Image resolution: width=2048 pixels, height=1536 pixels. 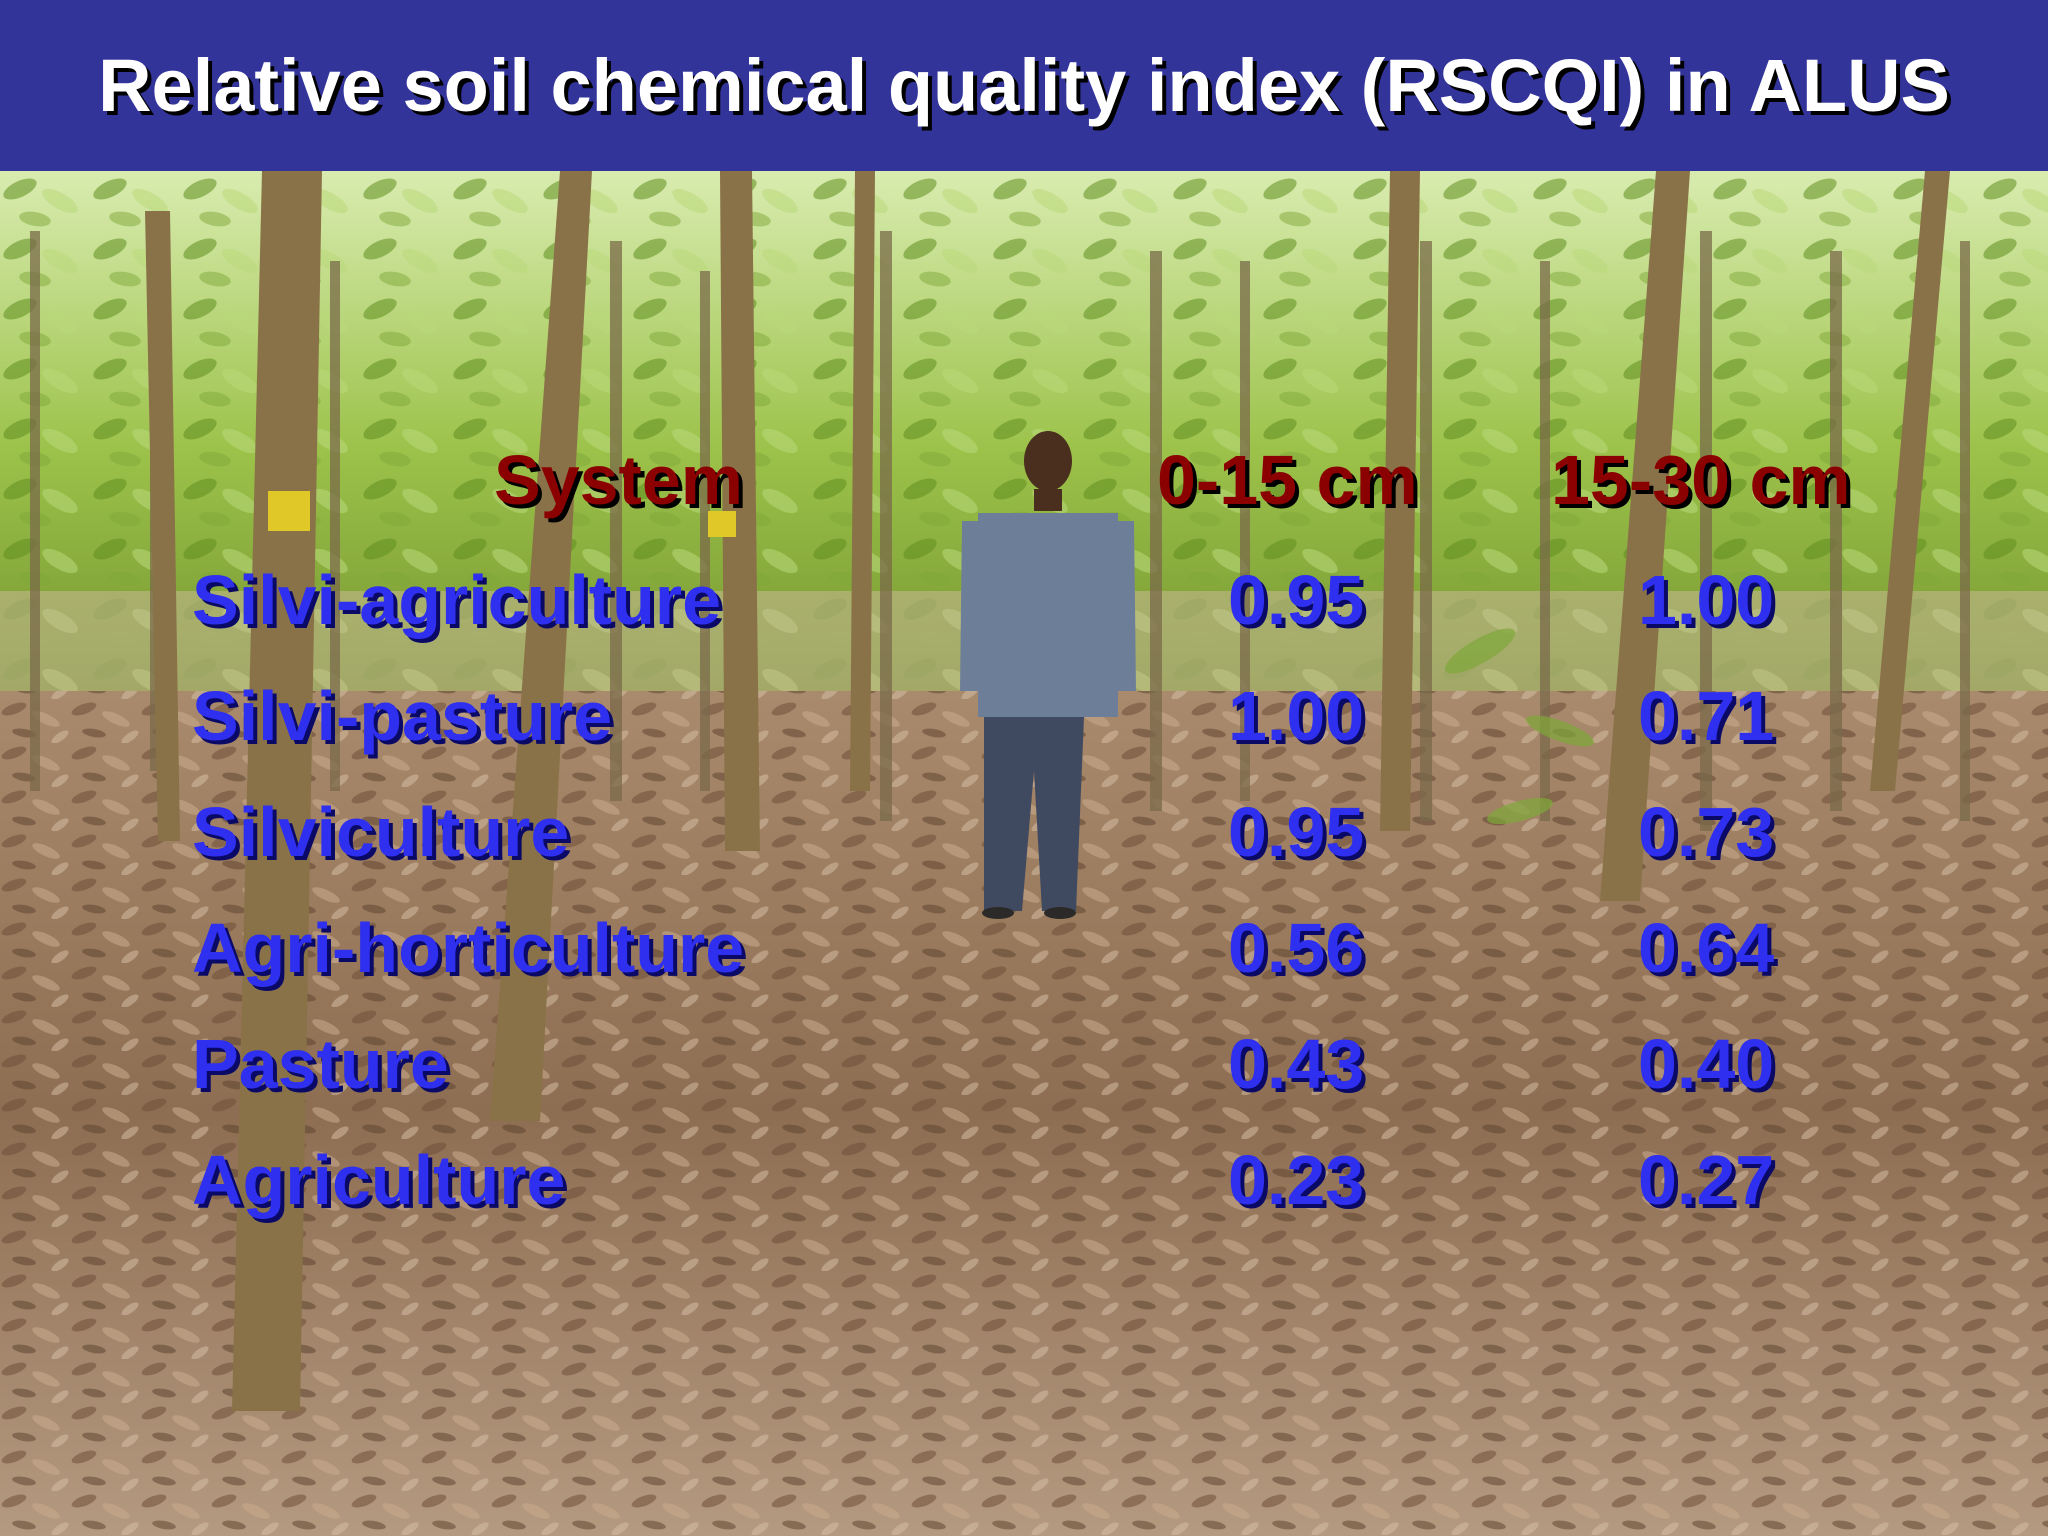 What do you see at coordinates (1706, 600) in the screenshot?
I see `value-15-30: 1.00` at bounding box center [1706, 600].